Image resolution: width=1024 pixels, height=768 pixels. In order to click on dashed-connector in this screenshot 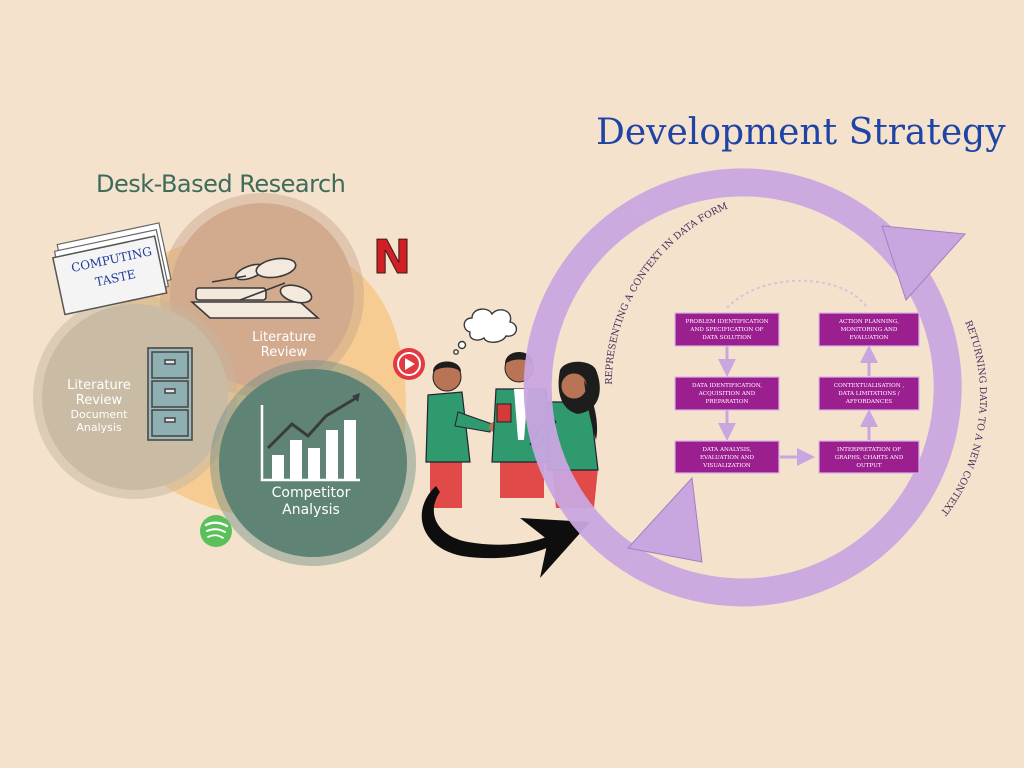, I will do `click(796, 294)`.